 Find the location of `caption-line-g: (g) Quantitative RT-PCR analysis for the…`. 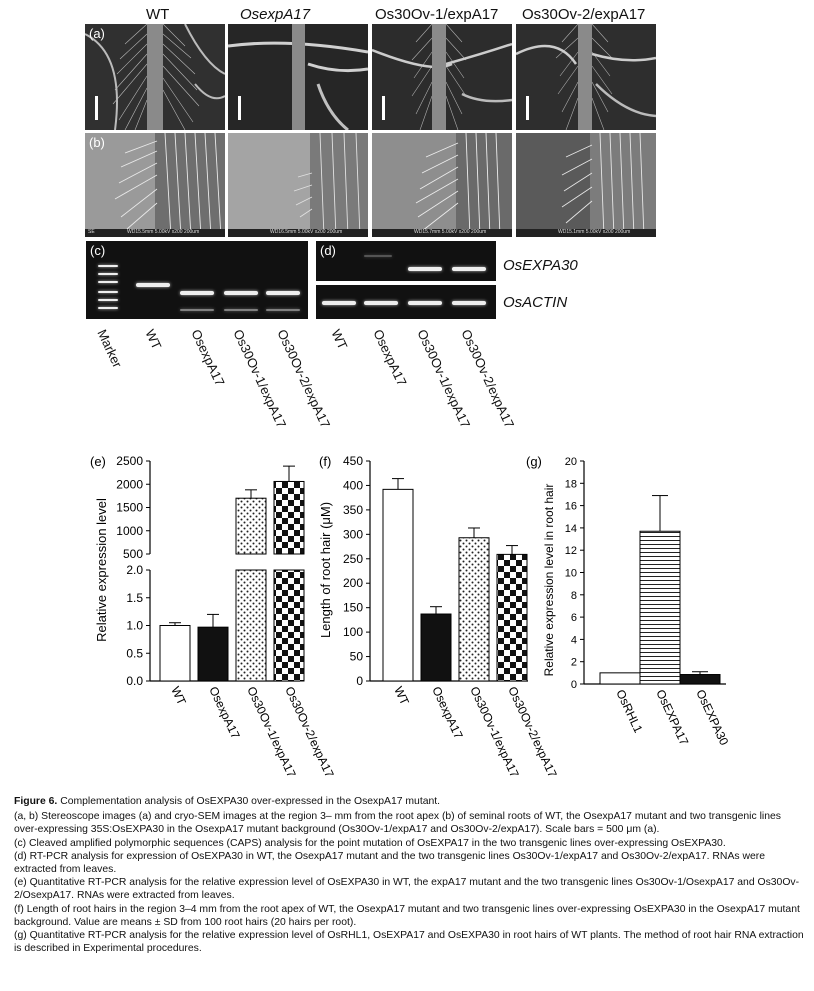

caption-line-g: (g) Quantitative RT-PCR analysis for the… is located at coordinates (409, 942).